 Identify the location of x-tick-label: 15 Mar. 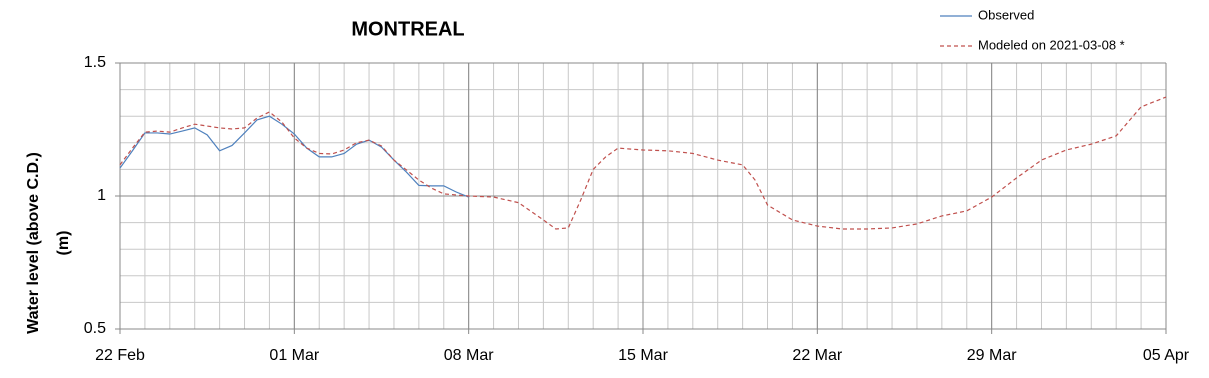
(643, 355).